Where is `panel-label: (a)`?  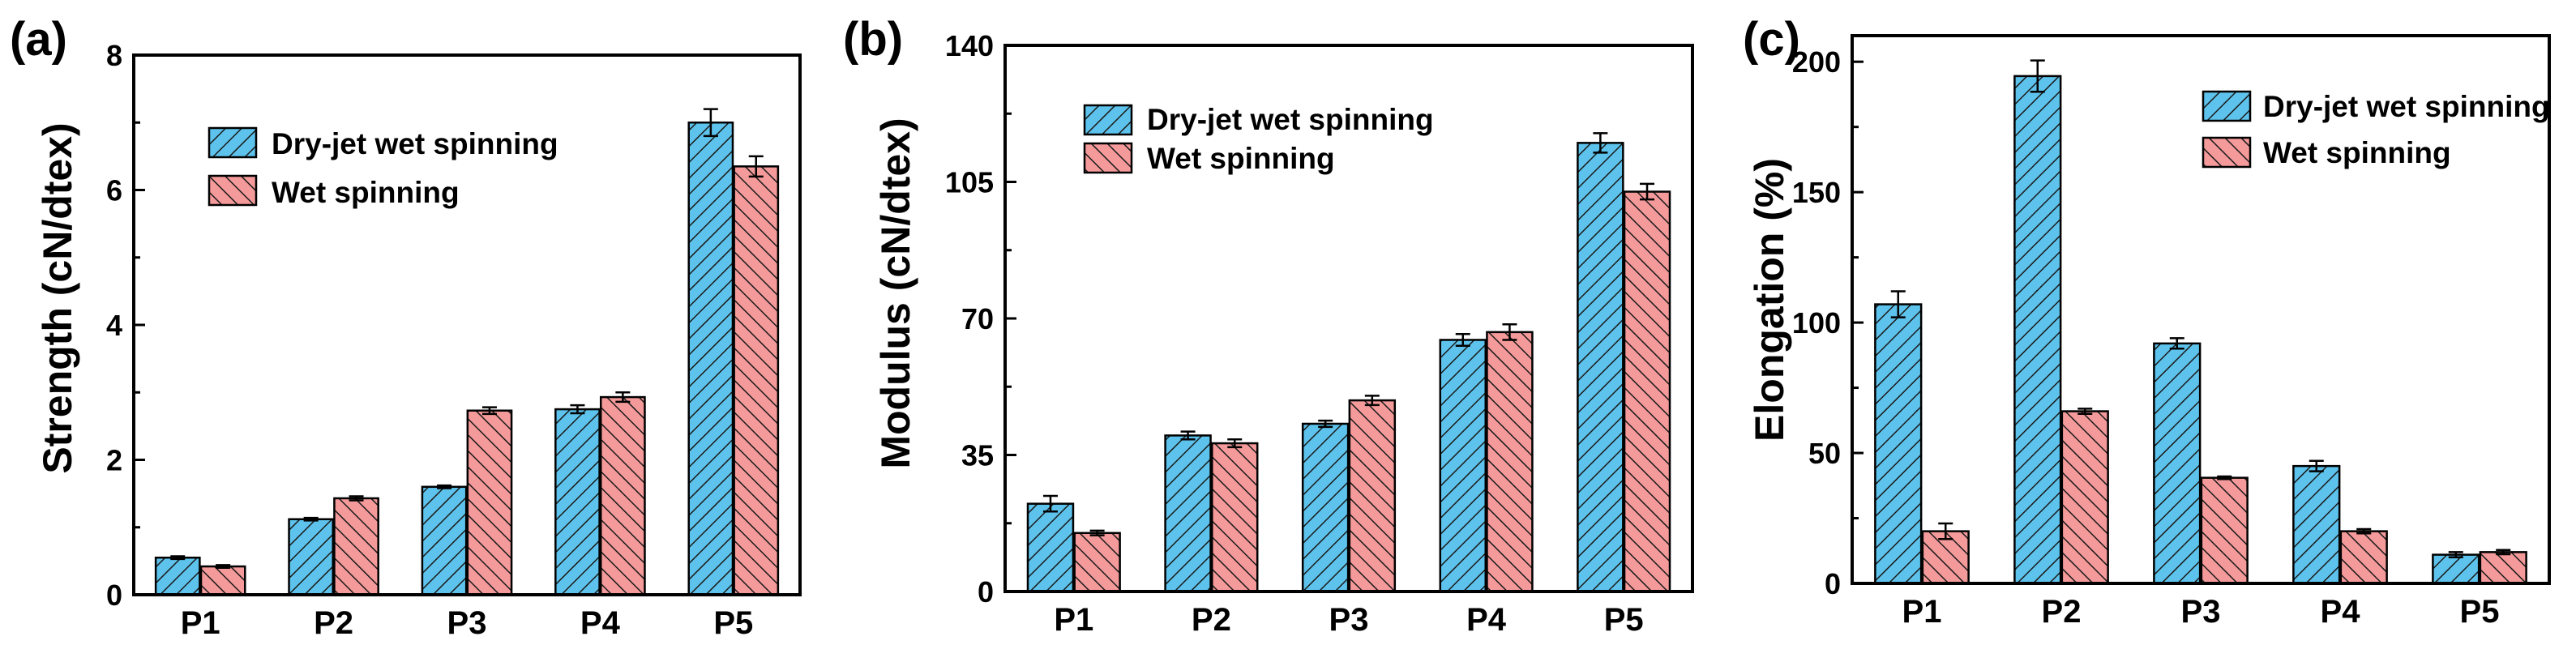
panel-label: (a) is located at coordinates (38, 39).